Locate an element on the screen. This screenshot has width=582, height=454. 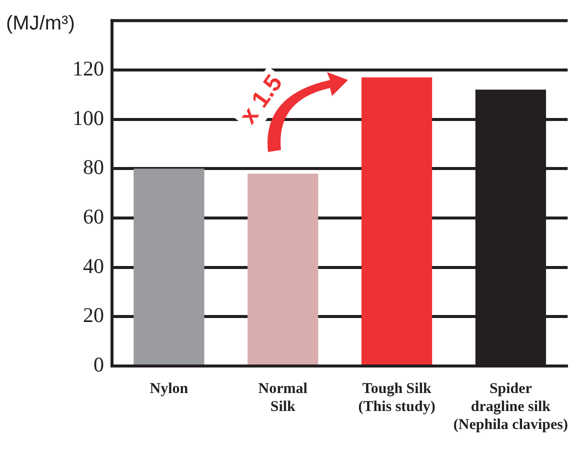
y-tick-label: 20 is located at coordinates (93, 315).